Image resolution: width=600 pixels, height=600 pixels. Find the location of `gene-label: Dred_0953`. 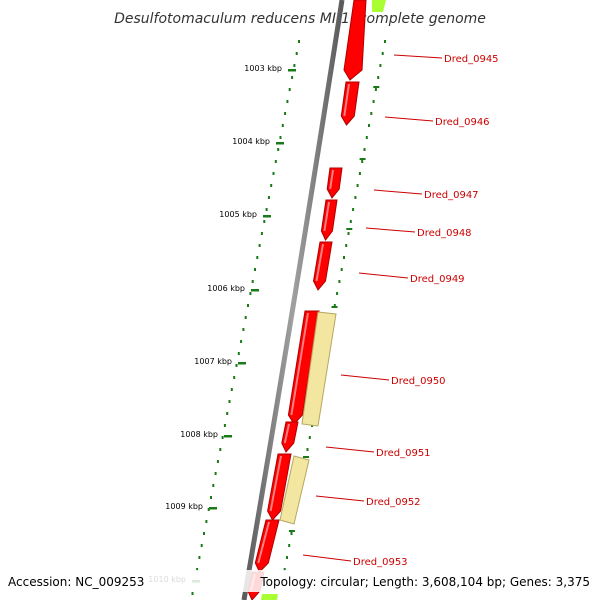

gene-label: Dred_0953 is located at coordinates (380, 562).